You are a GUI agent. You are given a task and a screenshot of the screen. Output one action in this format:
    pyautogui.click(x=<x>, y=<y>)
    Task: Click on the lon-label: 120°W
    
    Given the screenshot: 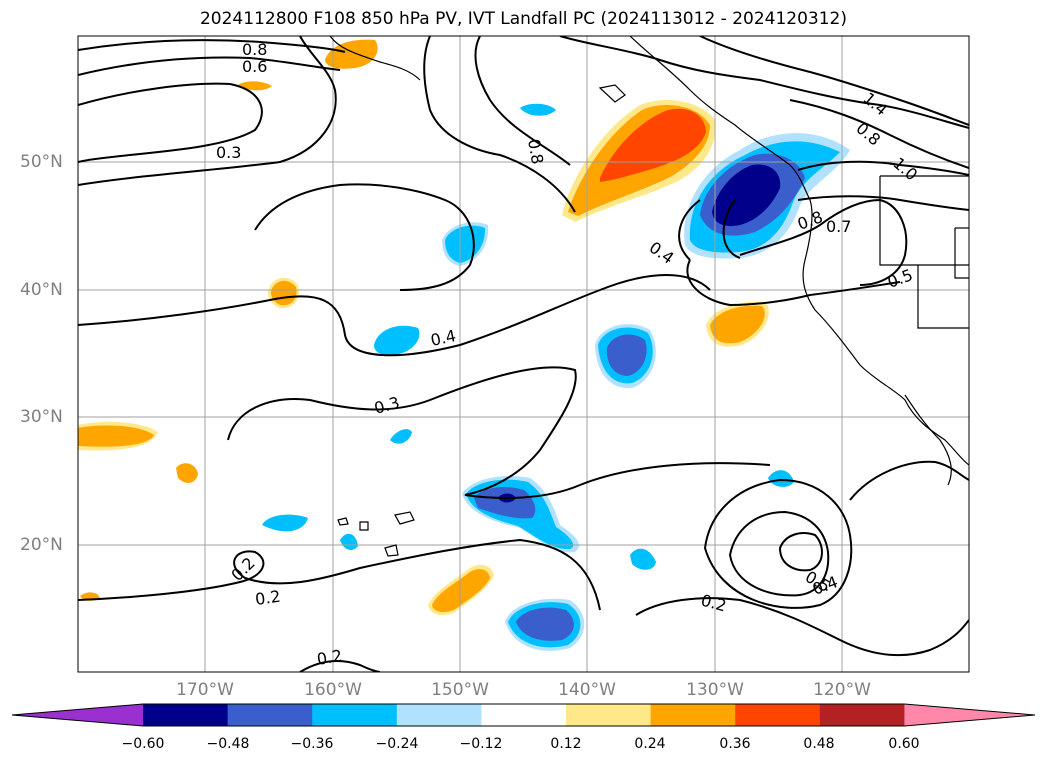 What is the action you would take?
    pyautogui.click(x=842, y=690)
    